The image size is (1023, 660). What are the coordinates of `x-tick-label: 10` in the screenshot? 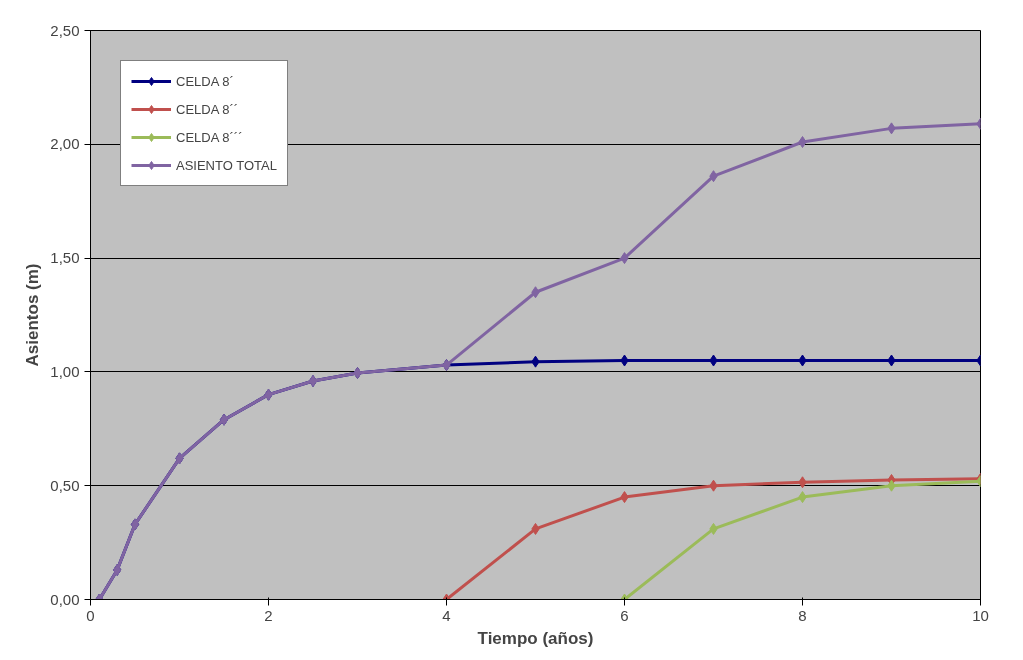 It's located at (980, 615).